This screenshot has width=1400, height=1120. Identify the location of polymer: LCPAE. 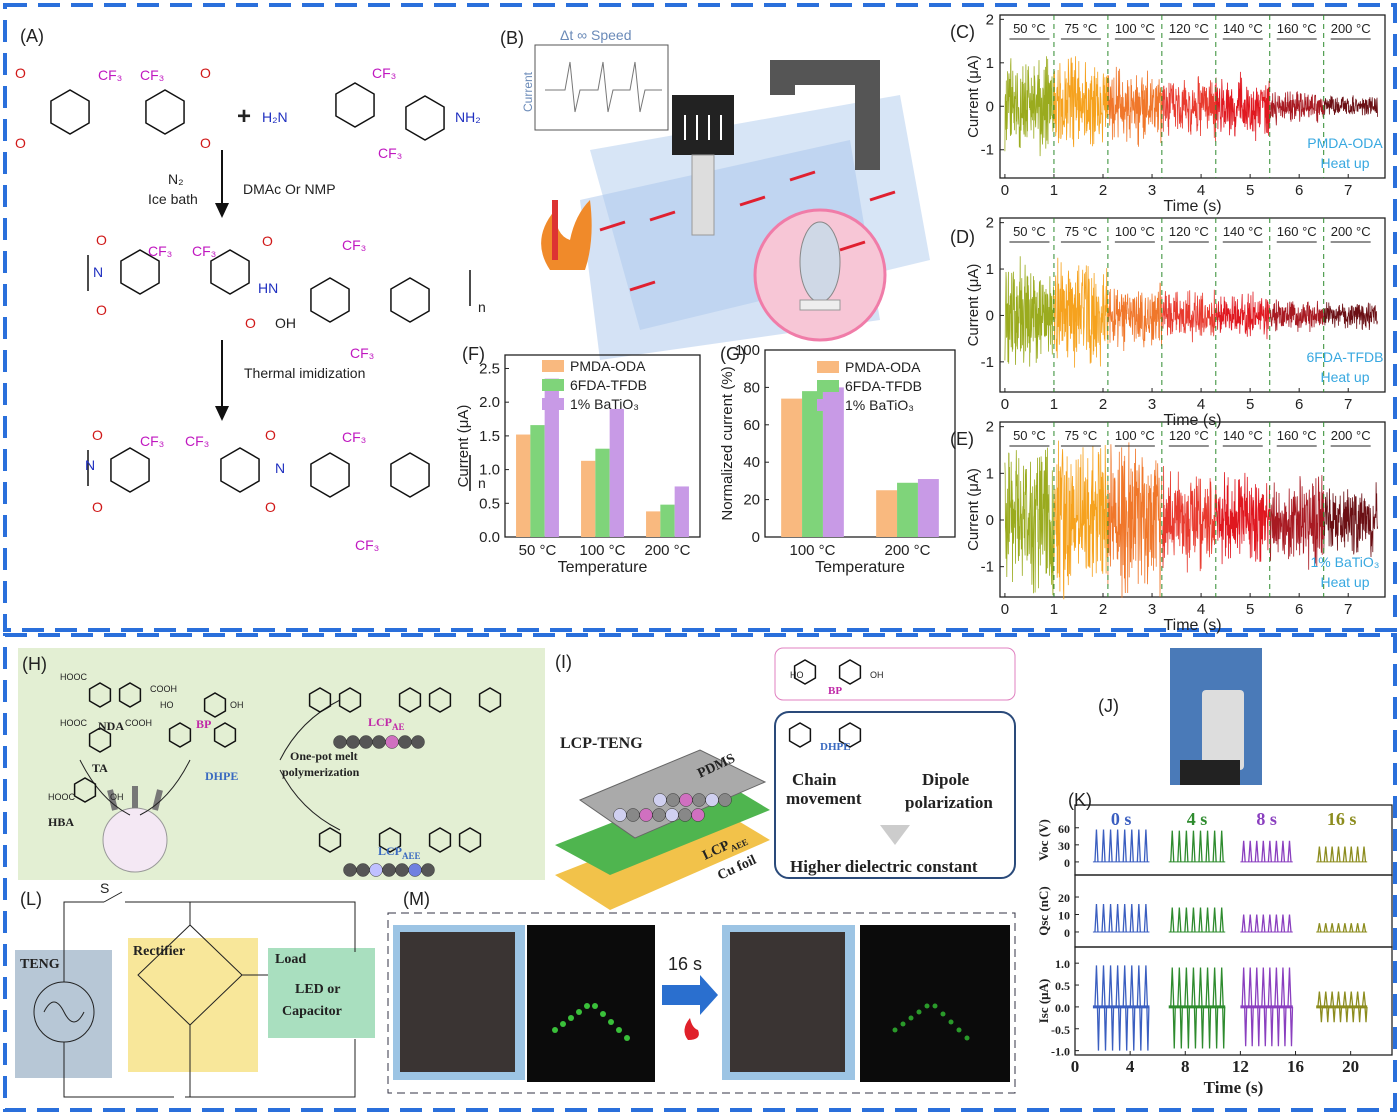
(386, 723).